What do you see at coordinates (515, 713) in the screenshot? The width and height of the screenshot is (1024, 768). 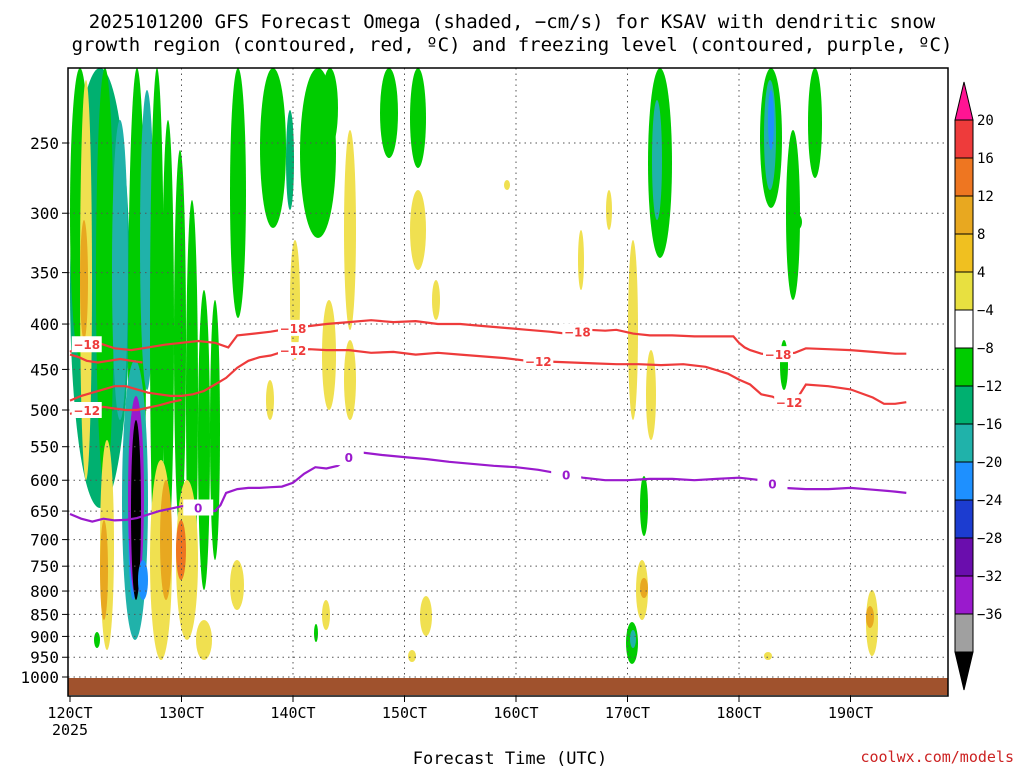 I see `x-tick-label: 160CT` at bounding box center [515, 713].